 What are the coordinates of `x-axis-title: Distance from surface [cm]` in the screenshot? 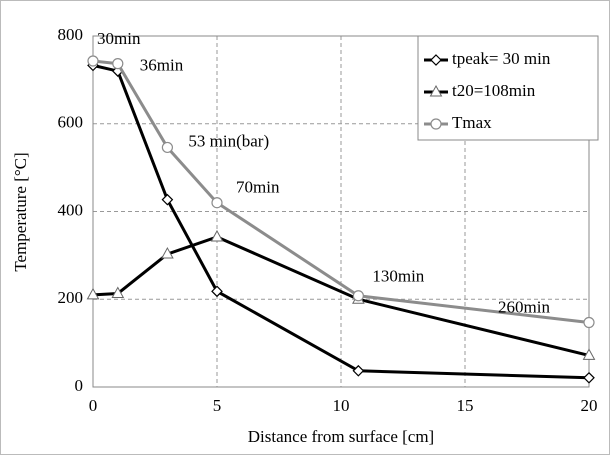 It's located at (341, 436).